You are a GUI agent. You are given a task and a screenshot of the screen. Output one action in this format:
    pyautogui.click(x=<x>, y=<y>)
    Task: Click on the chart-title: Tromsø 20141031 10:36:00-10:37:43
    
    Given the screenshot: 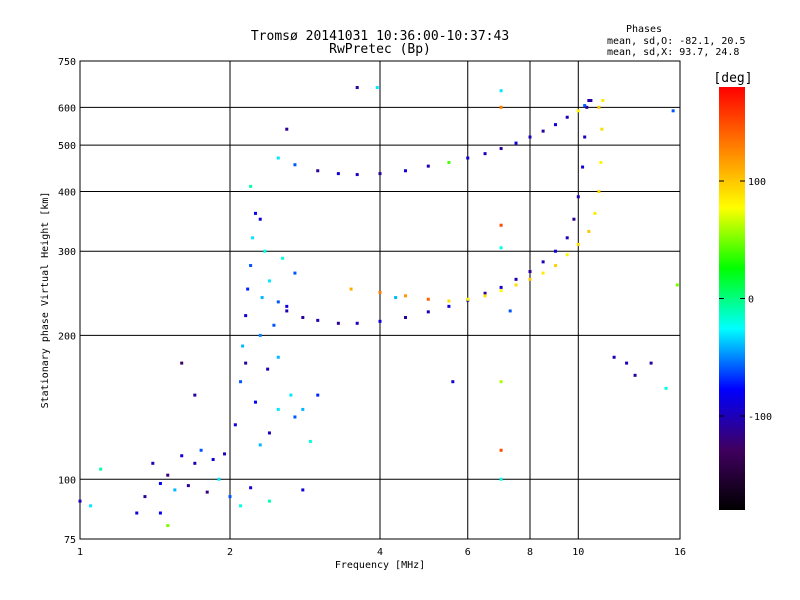 What is the action you would take?
    pyautogui.click(x=380, y=36)
    